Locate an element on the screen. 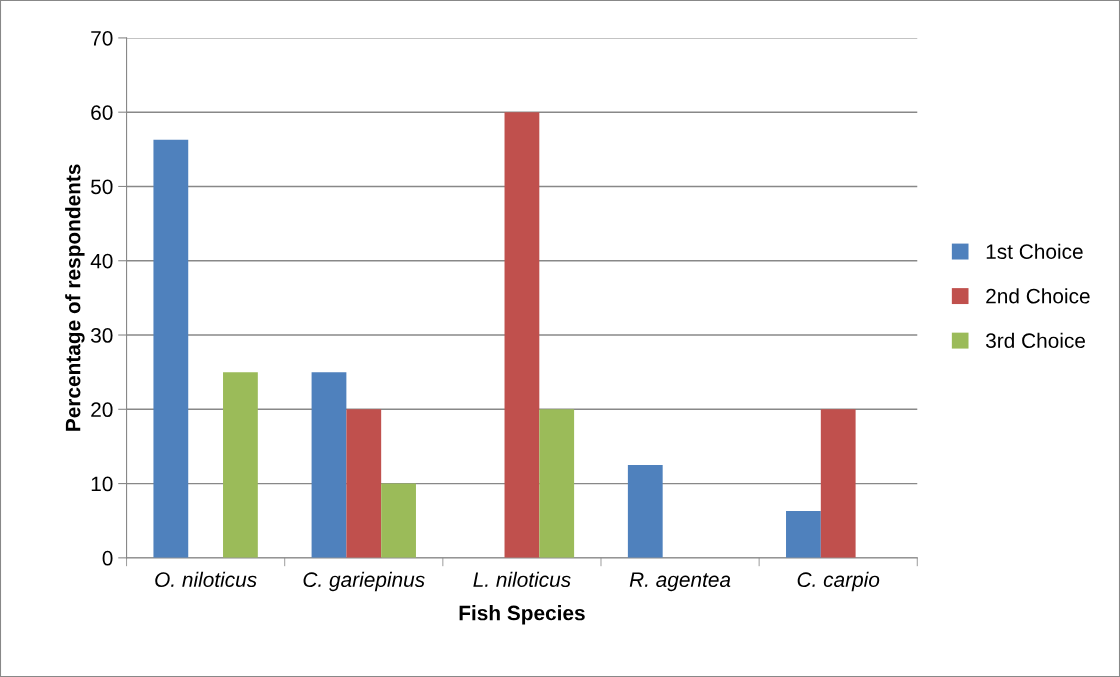 Image resolution: width=1120 pixels, height=677 pixels. y-tick-label: 30 is located at coordinates (101, 335).